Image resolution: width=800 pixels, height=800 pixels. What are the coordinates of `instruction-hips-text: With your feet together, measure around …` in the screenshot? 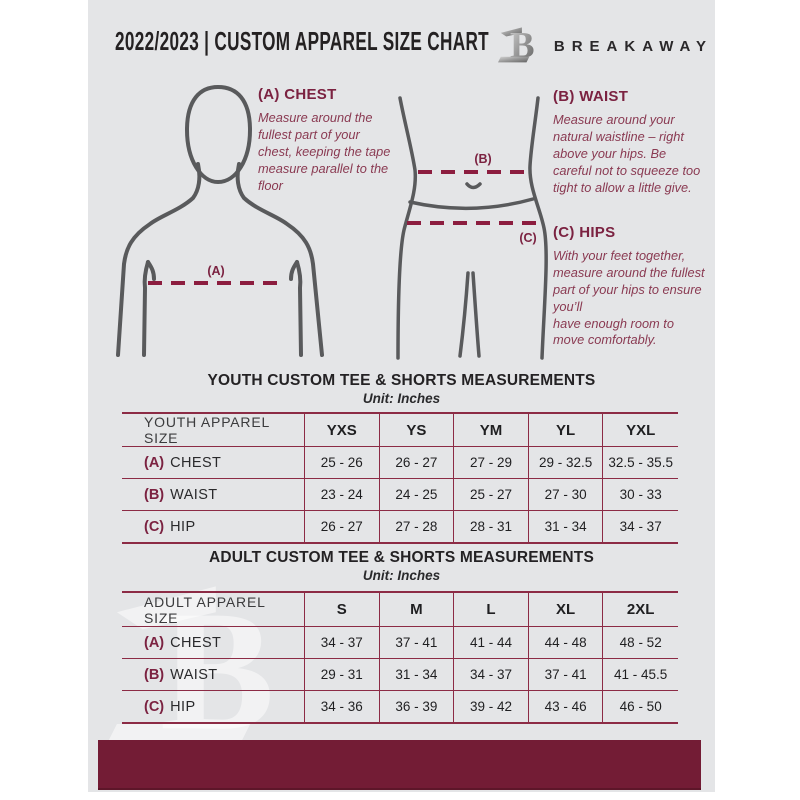 It's located at (629, 298).